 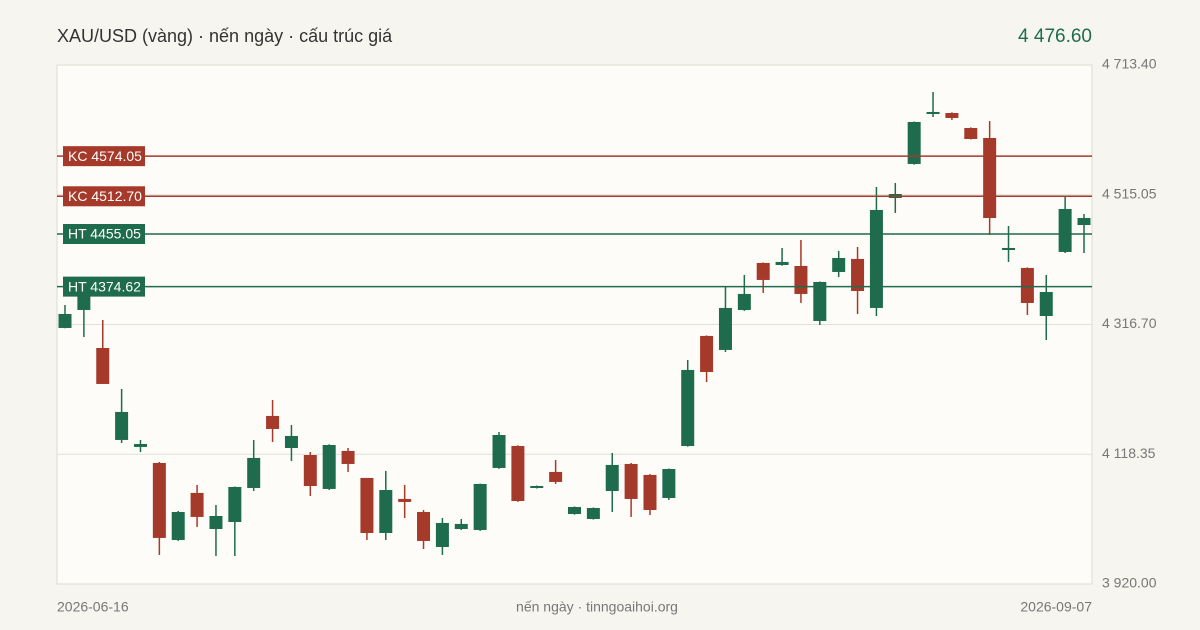 What do you see at coordinates (1056, 607) in the screenshot?
I see `x-tick-label: 2026-09-07` at bounding box center [1056, 607].